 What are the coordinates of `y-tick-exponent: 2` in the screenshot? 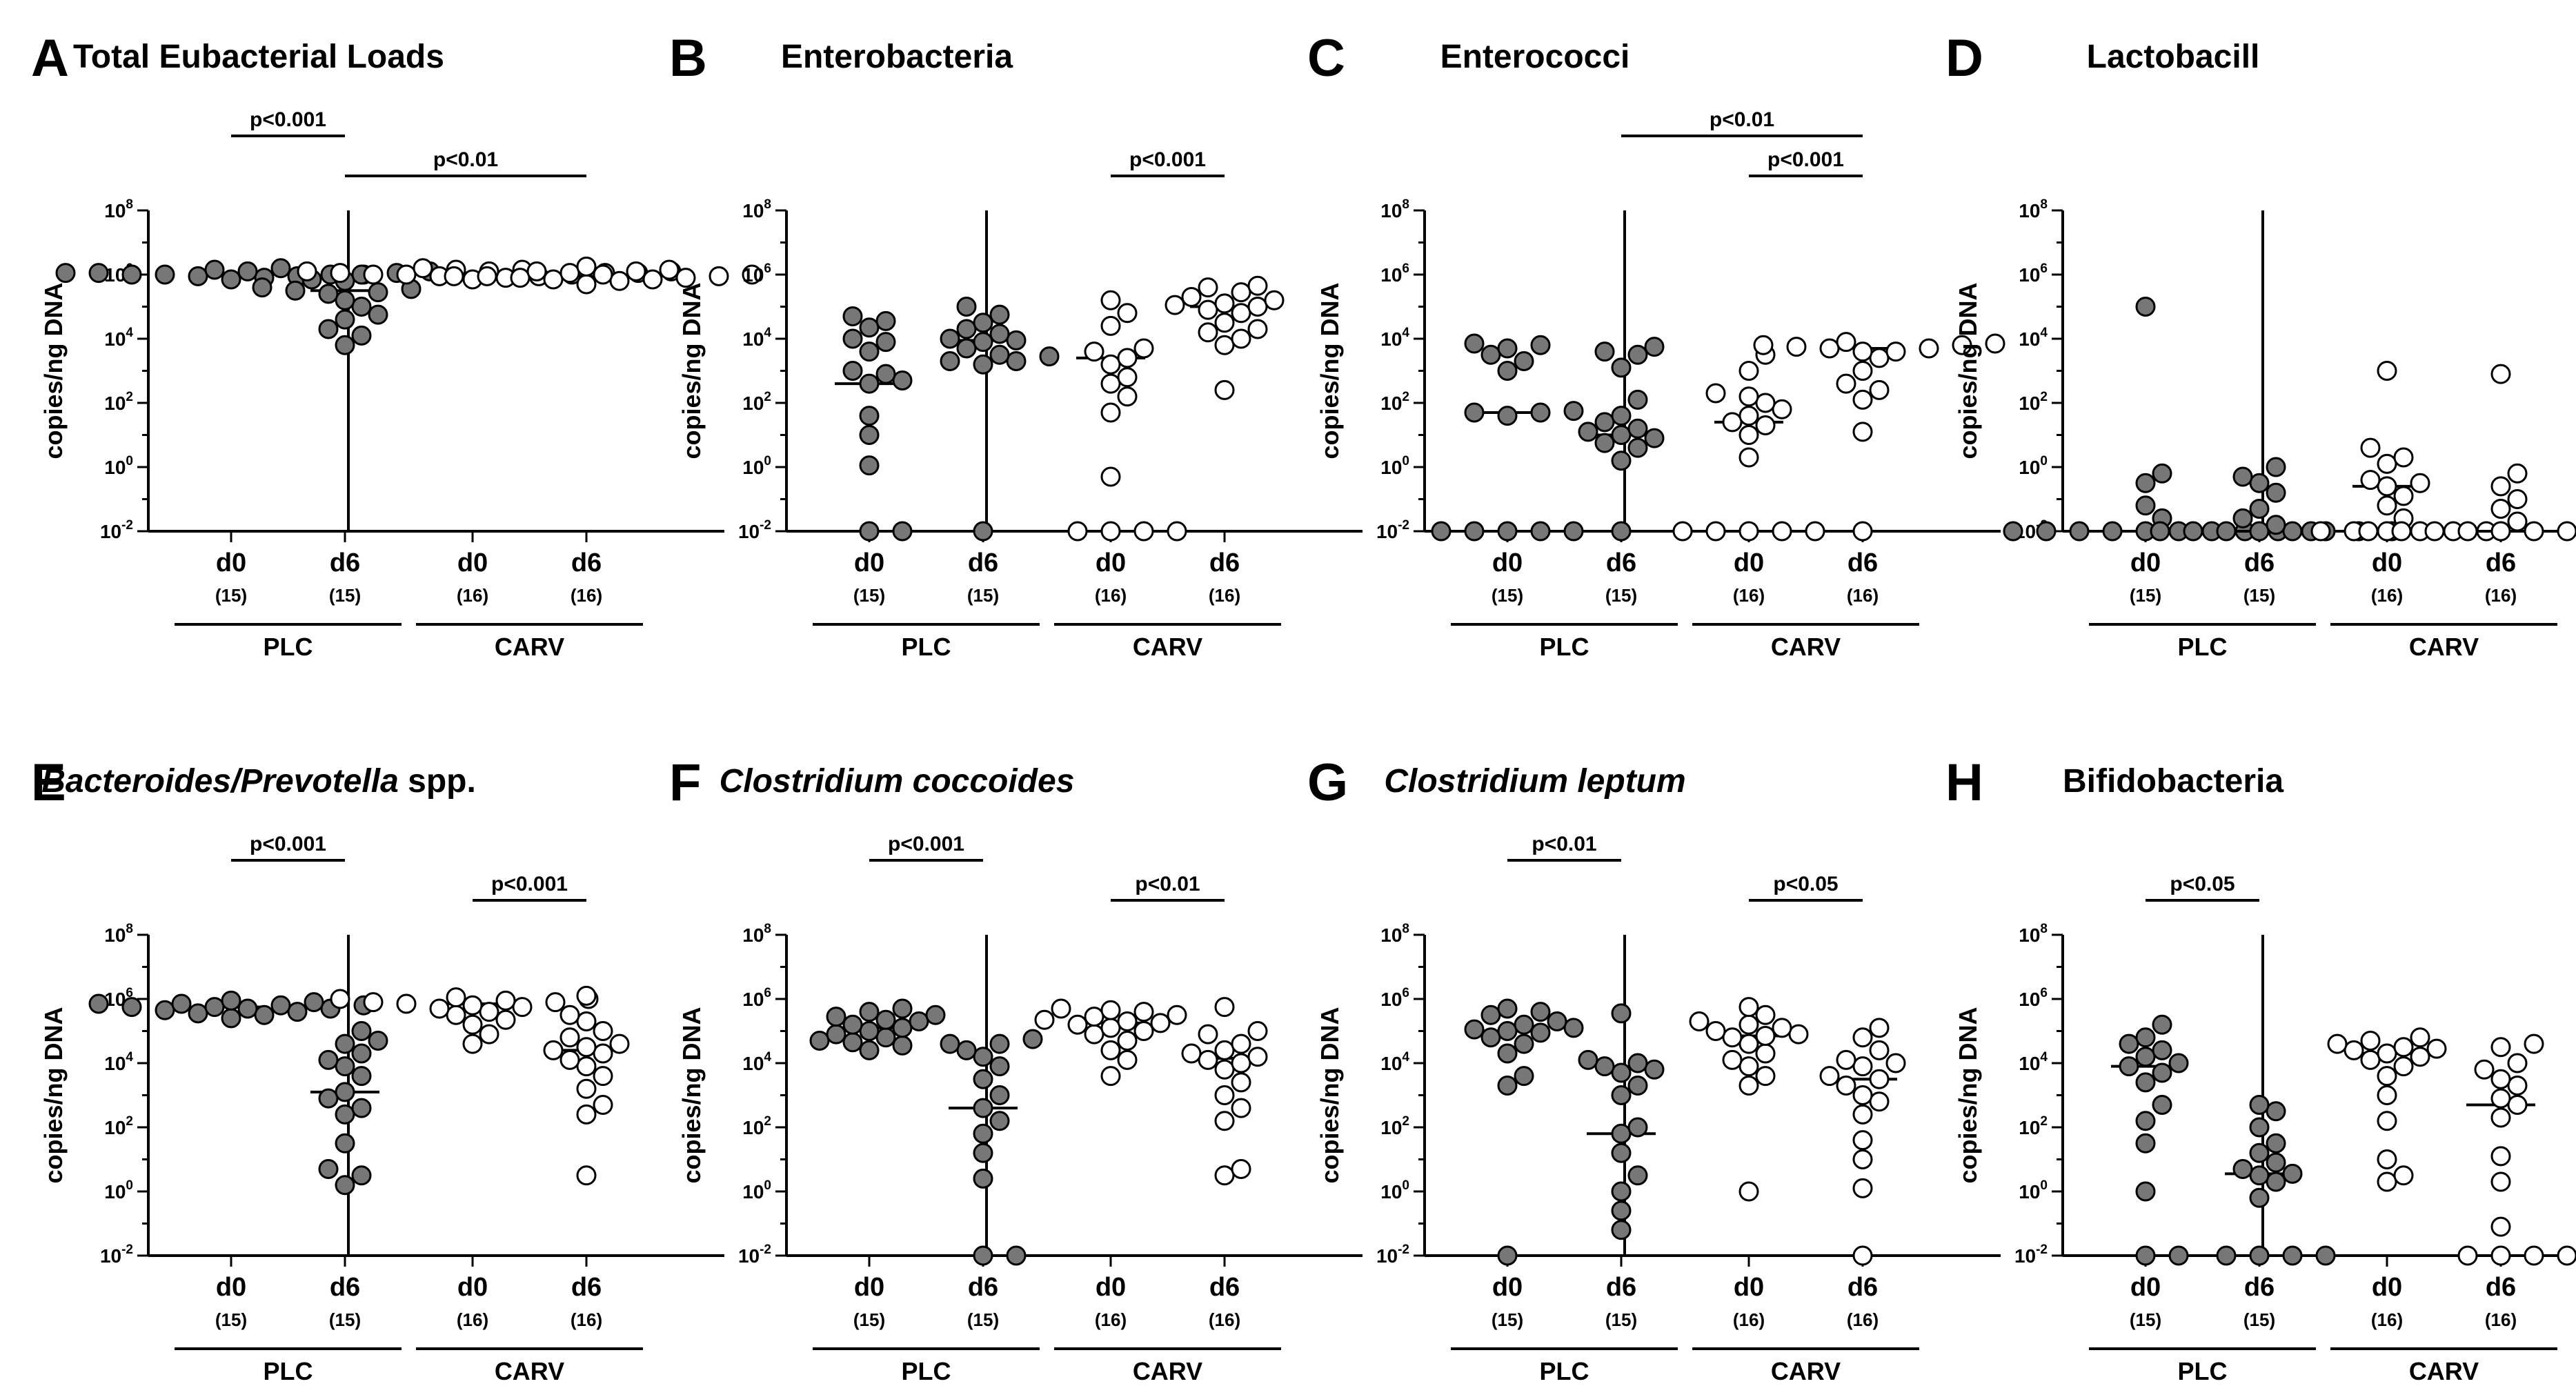 It's located at (1405, 1121).